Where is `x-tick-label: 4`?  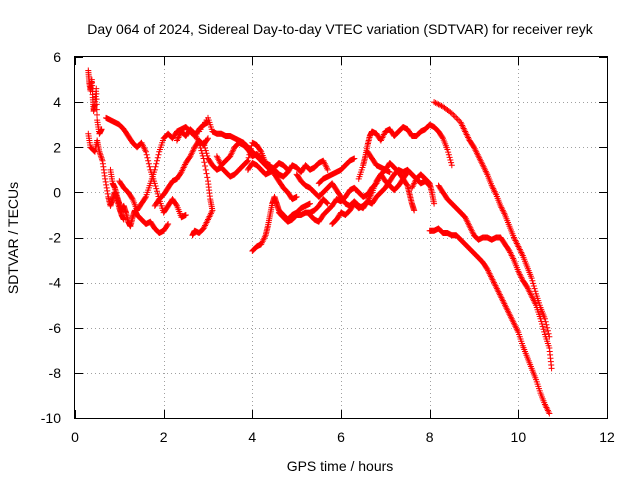
x-tick-label: 4 is located at coordinates (252, 437).